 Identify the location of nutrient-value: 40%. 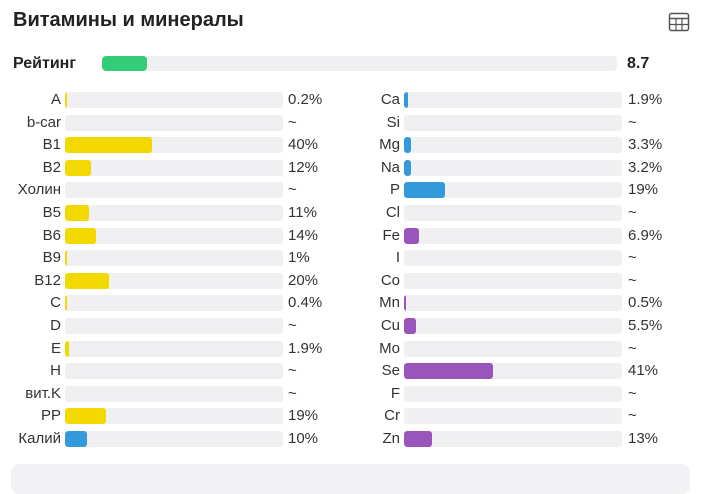
(303, 145).